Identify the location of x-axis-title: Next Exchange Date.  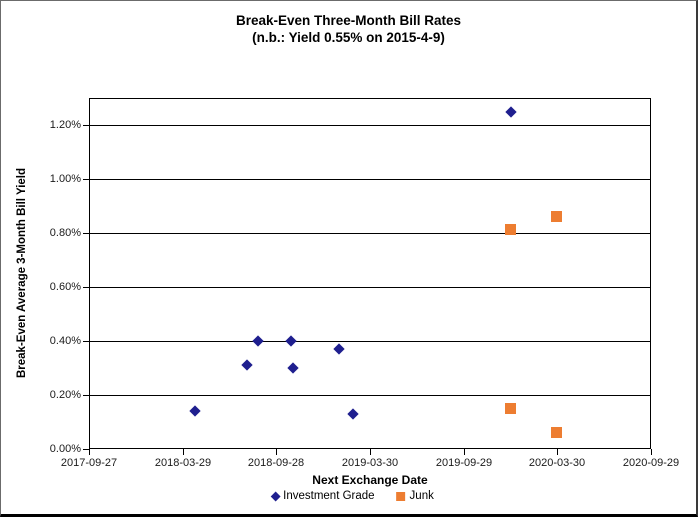
(370, 480).